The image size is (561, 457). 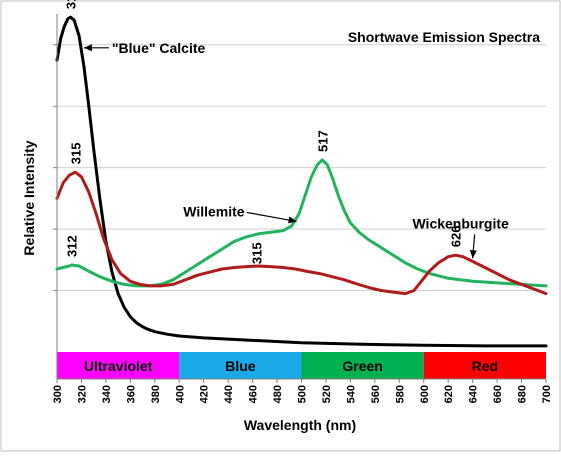 I want to click on wavelength-bands: Ultraviolet Blue Green Red, so click(x=301, y=365).